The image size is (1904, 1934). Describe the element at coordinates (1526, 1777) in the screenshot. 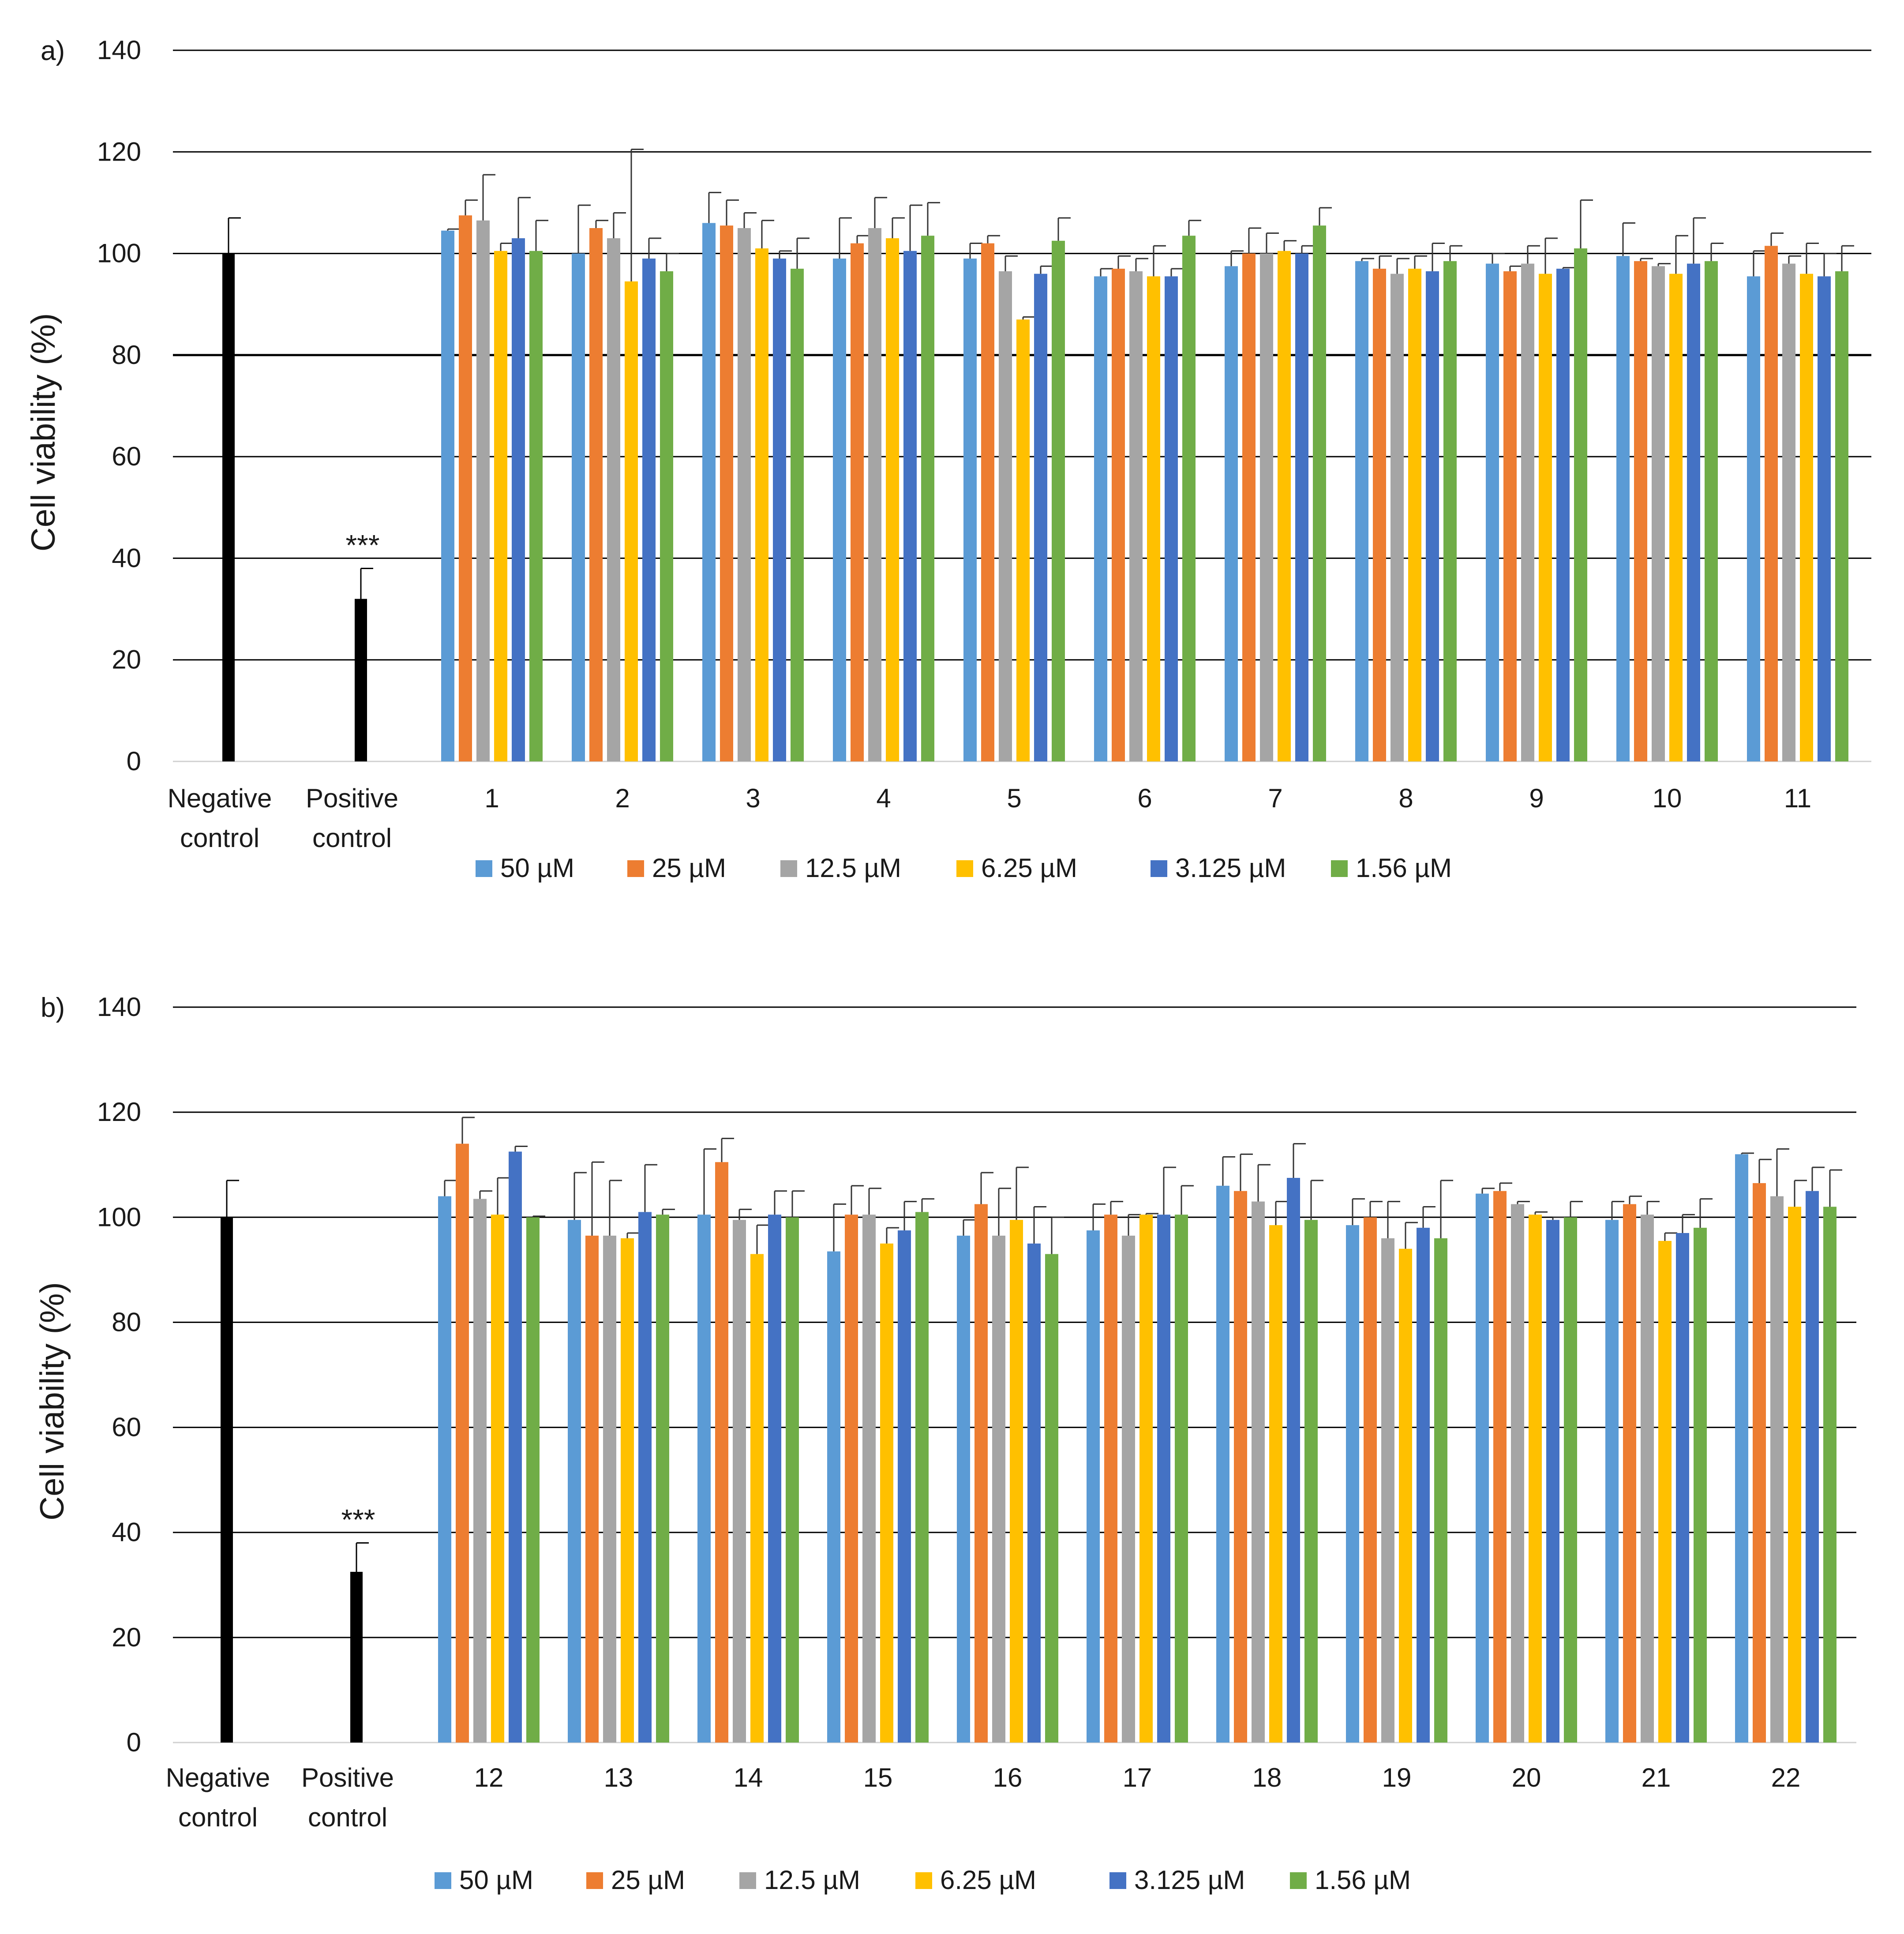

I see `x-category-label: 20` at that location.